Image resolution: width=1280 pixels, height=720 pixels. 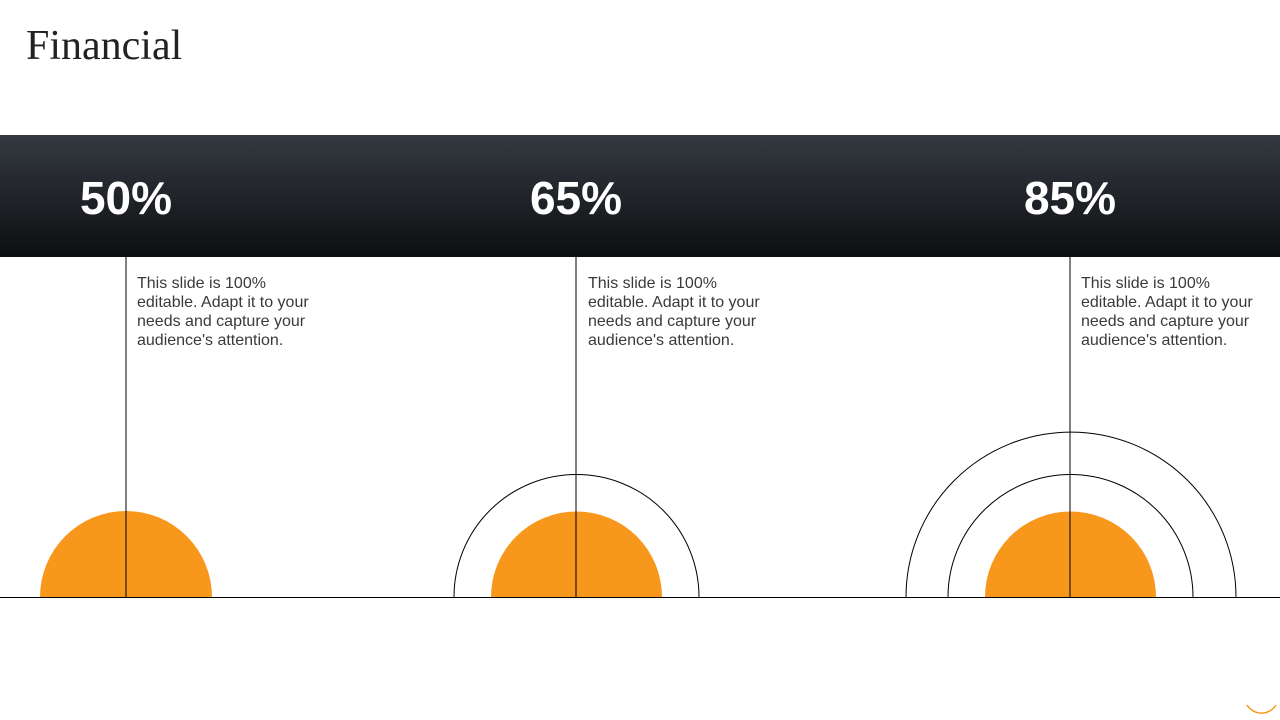 What do you see at coordinates (104, 46) in the screenshot?
I see `slide-title: Financial` at bounding box center [104, 46].